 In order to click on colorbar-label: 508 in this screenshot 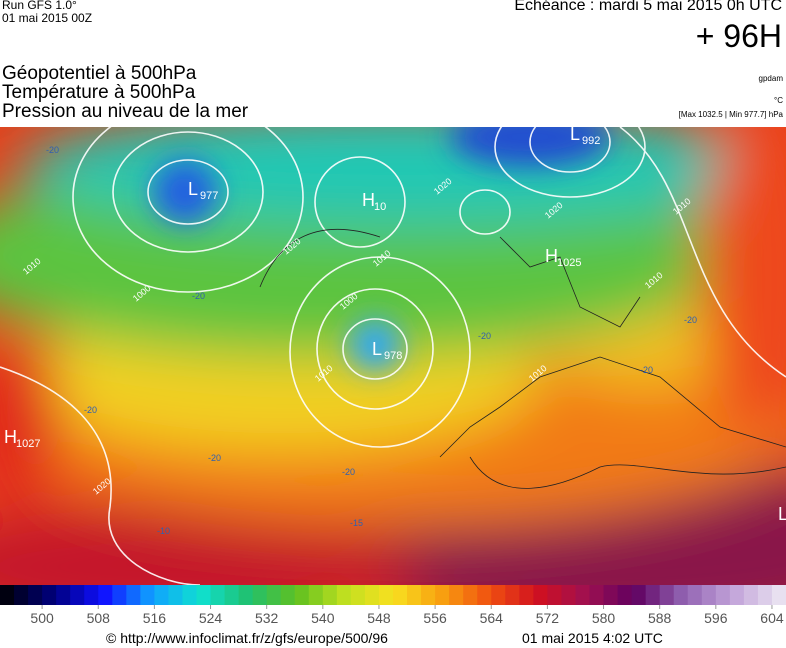, I will do `click(99, 618)`.